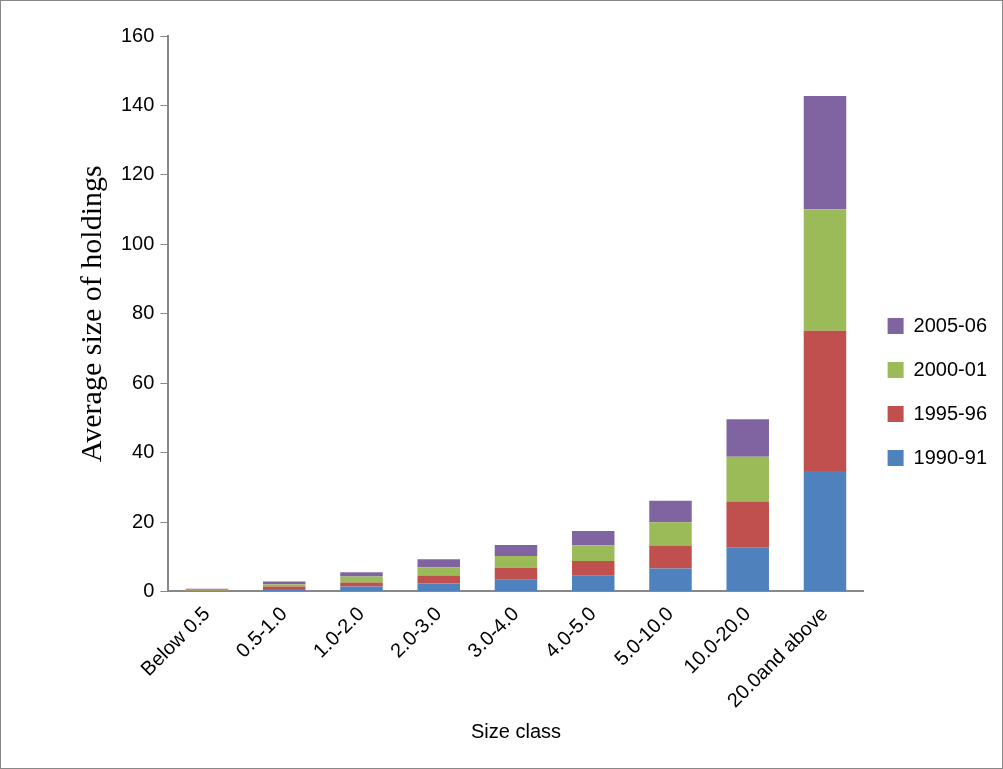  I want to click on legend-label: 2000-01, so click(950, 368).